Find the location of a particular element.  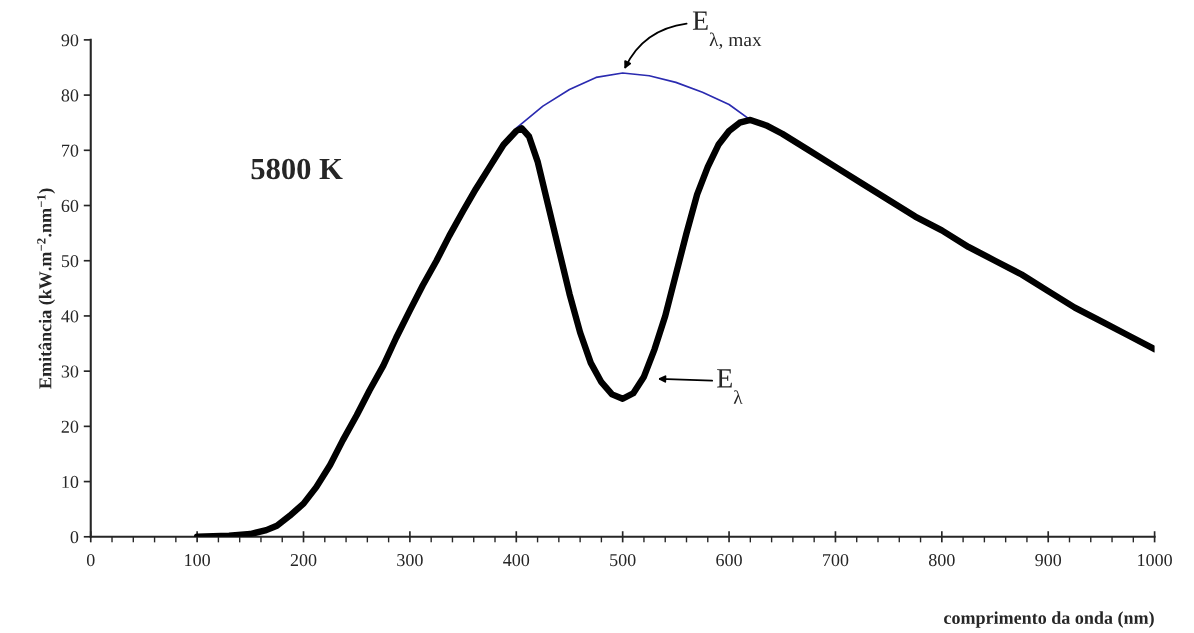

x-axis-title: comprimento da onda (nm) is located at coordinates (1049, 619).